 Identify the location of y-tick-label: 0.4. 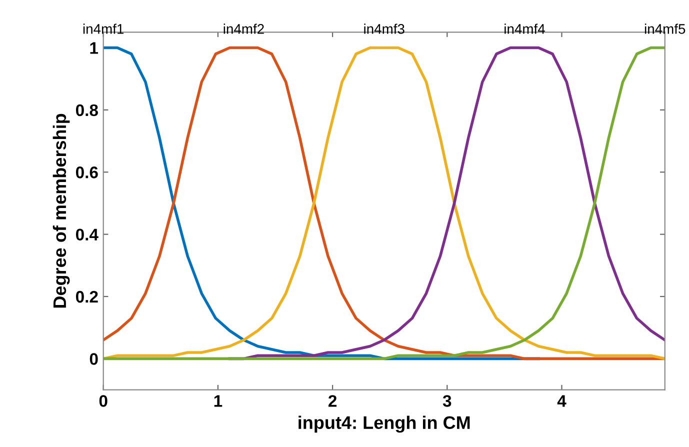
(87, 234).